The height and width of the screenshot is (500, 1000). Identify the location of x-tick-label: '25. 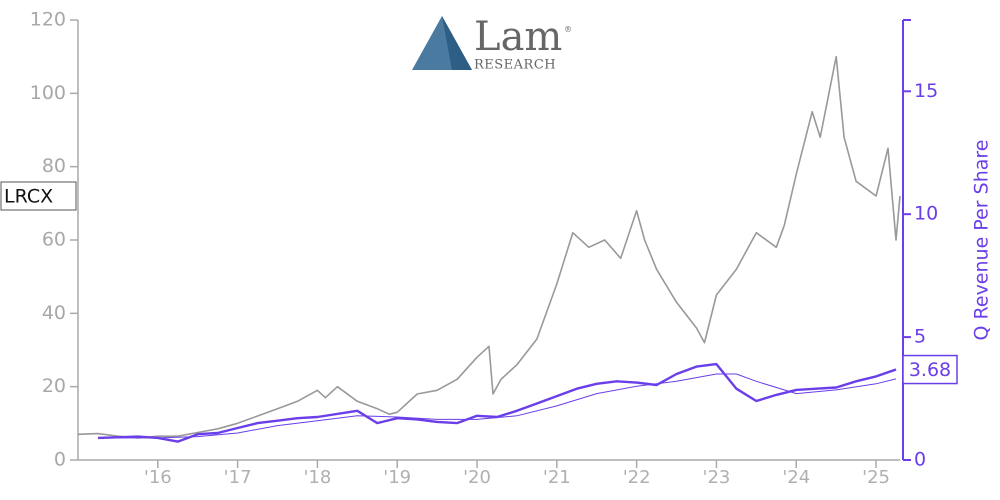
(876, 477).